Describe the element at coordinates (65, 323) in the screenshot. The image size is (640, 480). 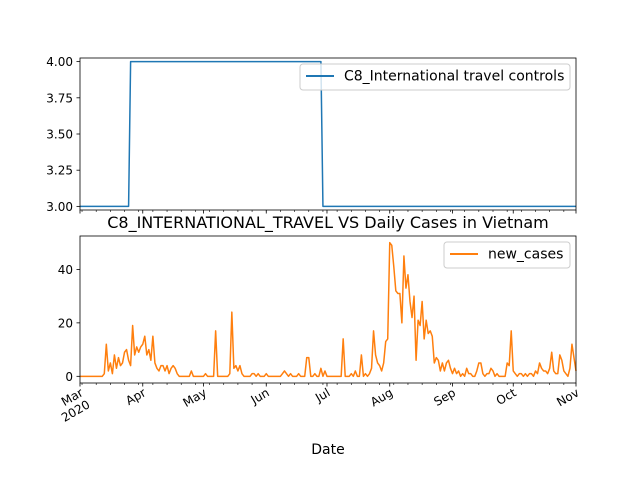
I see `y-tick-label: 20` at that location.